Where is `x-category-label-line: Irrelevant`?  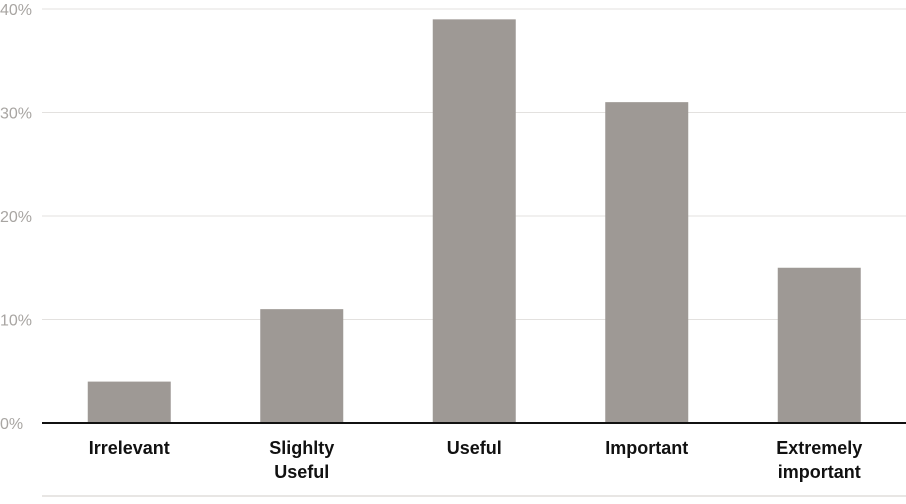 x-category-label-line: Irrelevant is located at coordinates (129, 448).